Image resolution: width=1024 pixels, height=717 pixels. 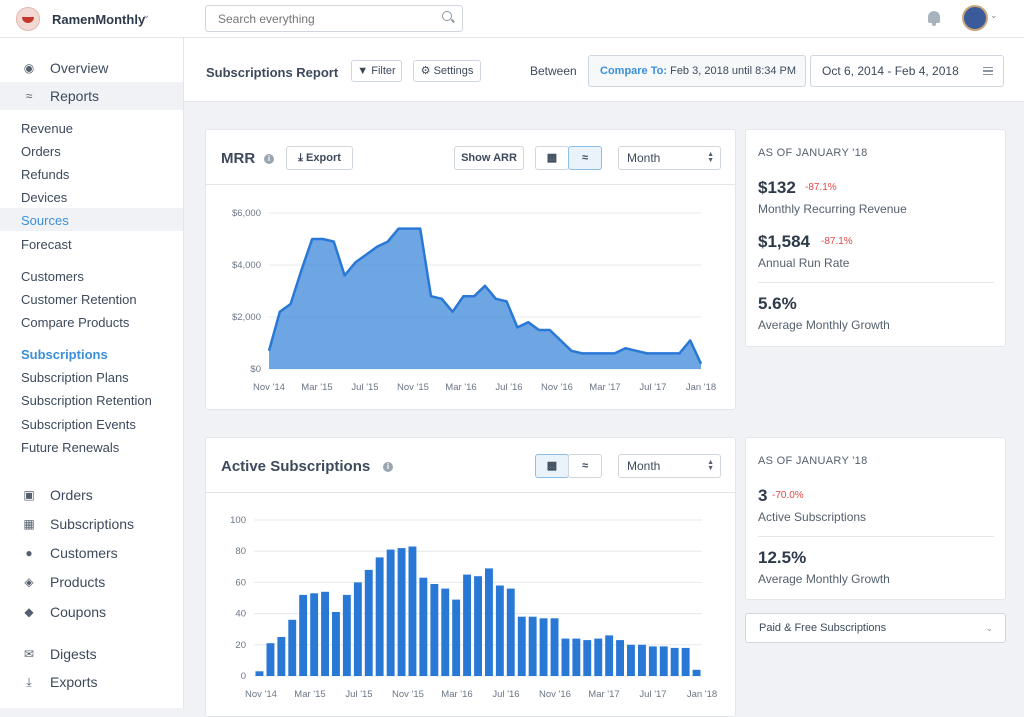 I want to click on sidebar-item-orders-report: Orders, so click(x=91, y=150).